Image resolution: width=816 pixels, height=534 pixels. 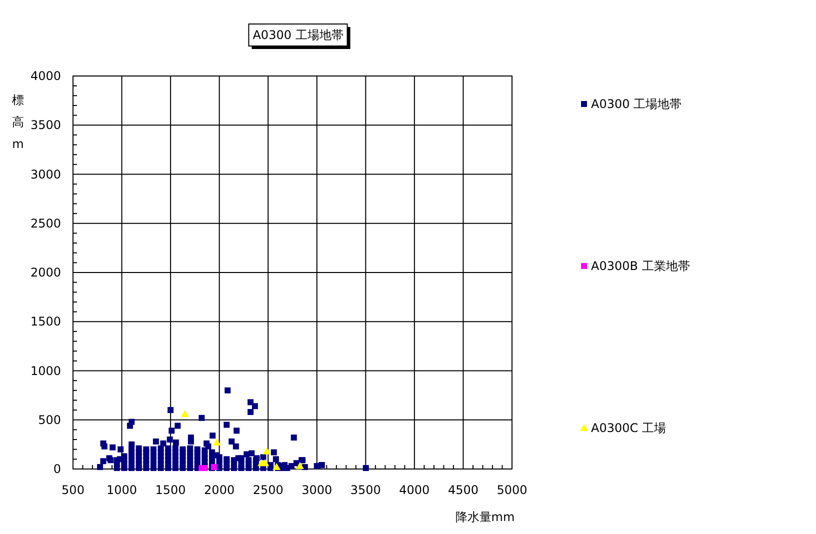 I want to click on x-tick-label: 5000, so click(x=512, y=490).